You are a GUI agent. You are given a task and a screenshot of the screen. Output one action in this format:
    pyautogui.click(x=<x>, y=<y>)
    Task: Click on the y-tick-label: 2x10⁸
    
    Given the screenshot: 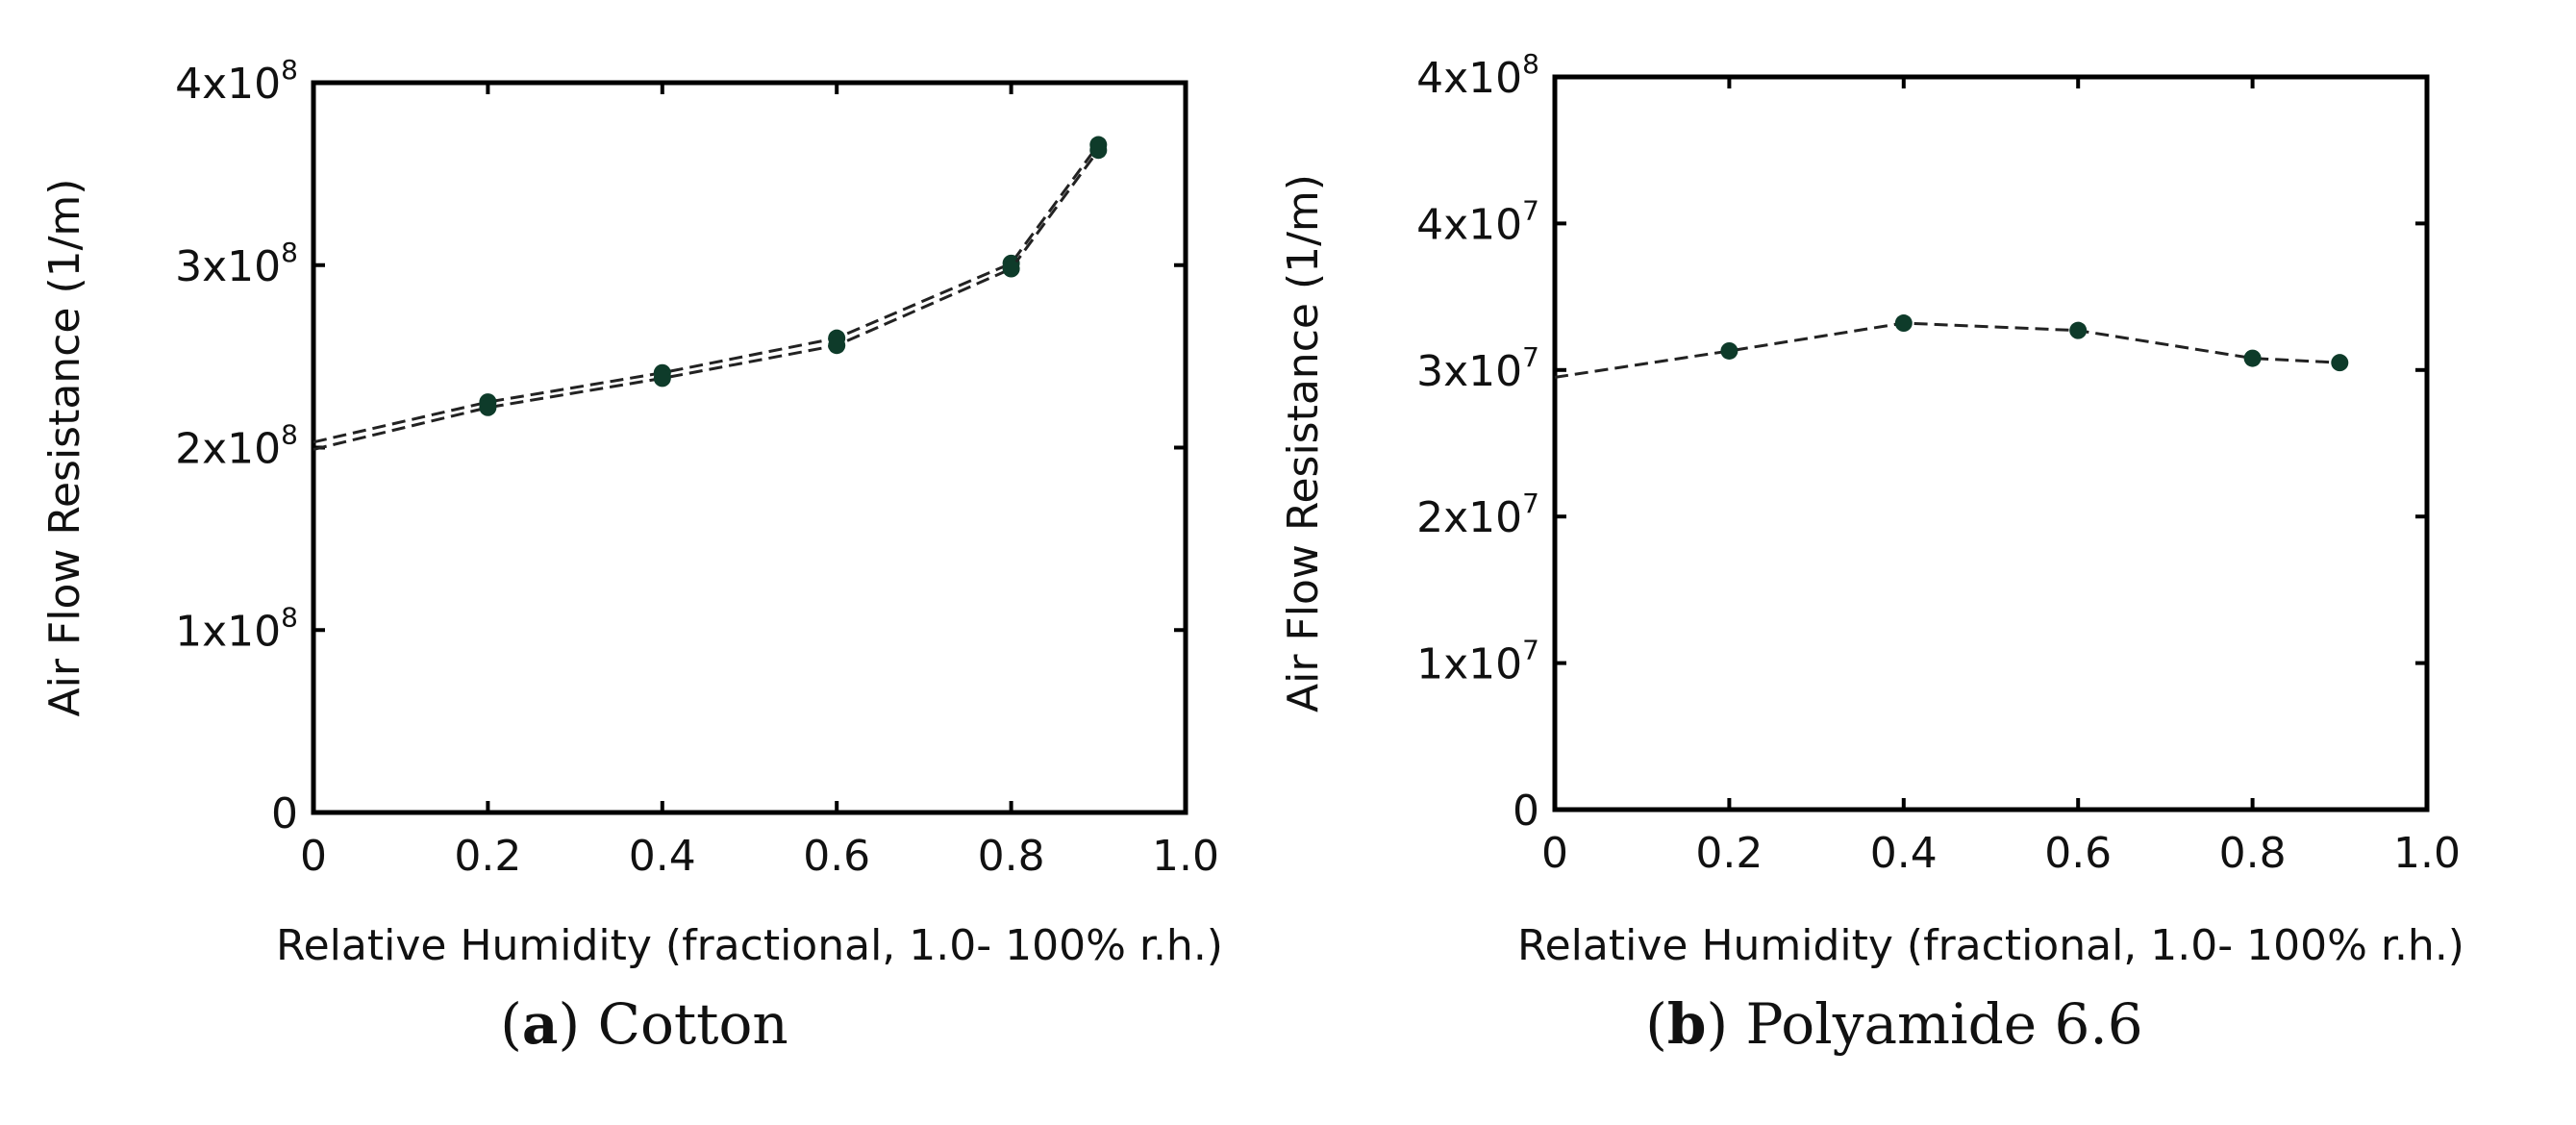 What is the action you would take?
    pyautogui.click(x=236, y=446)
    